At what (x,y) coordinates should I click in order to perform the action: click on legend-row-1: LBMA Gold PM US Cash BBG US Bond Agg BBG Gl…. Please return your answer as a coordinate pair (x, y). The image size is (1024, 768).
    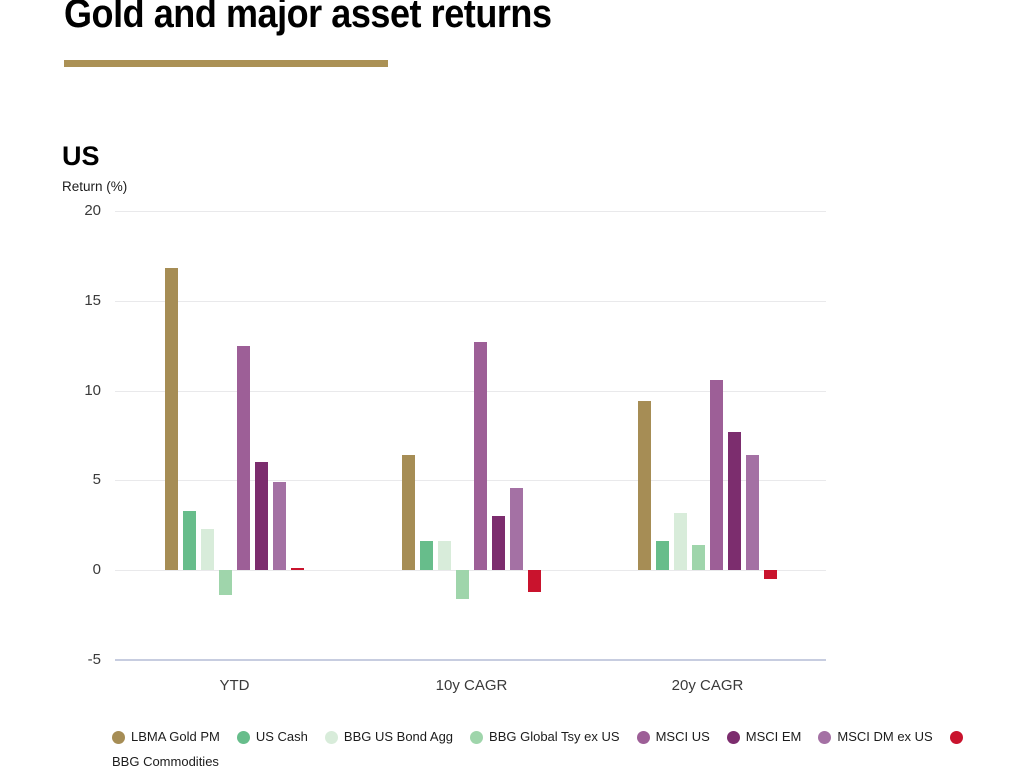
    Looking at the image, I should click on (562, 738).